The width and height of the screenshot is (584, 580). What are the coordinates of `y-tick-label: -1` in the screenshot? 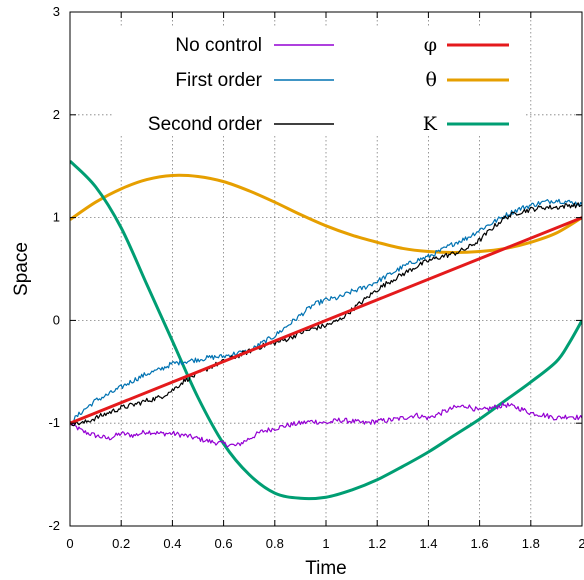 It's located at (54, 422).